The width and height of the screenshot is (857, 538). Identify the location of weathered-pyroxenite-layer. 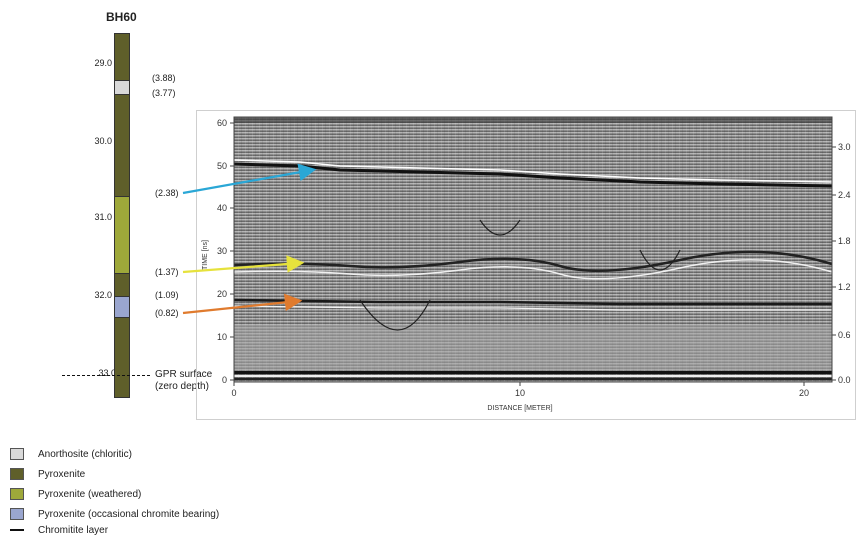
(122, 235).